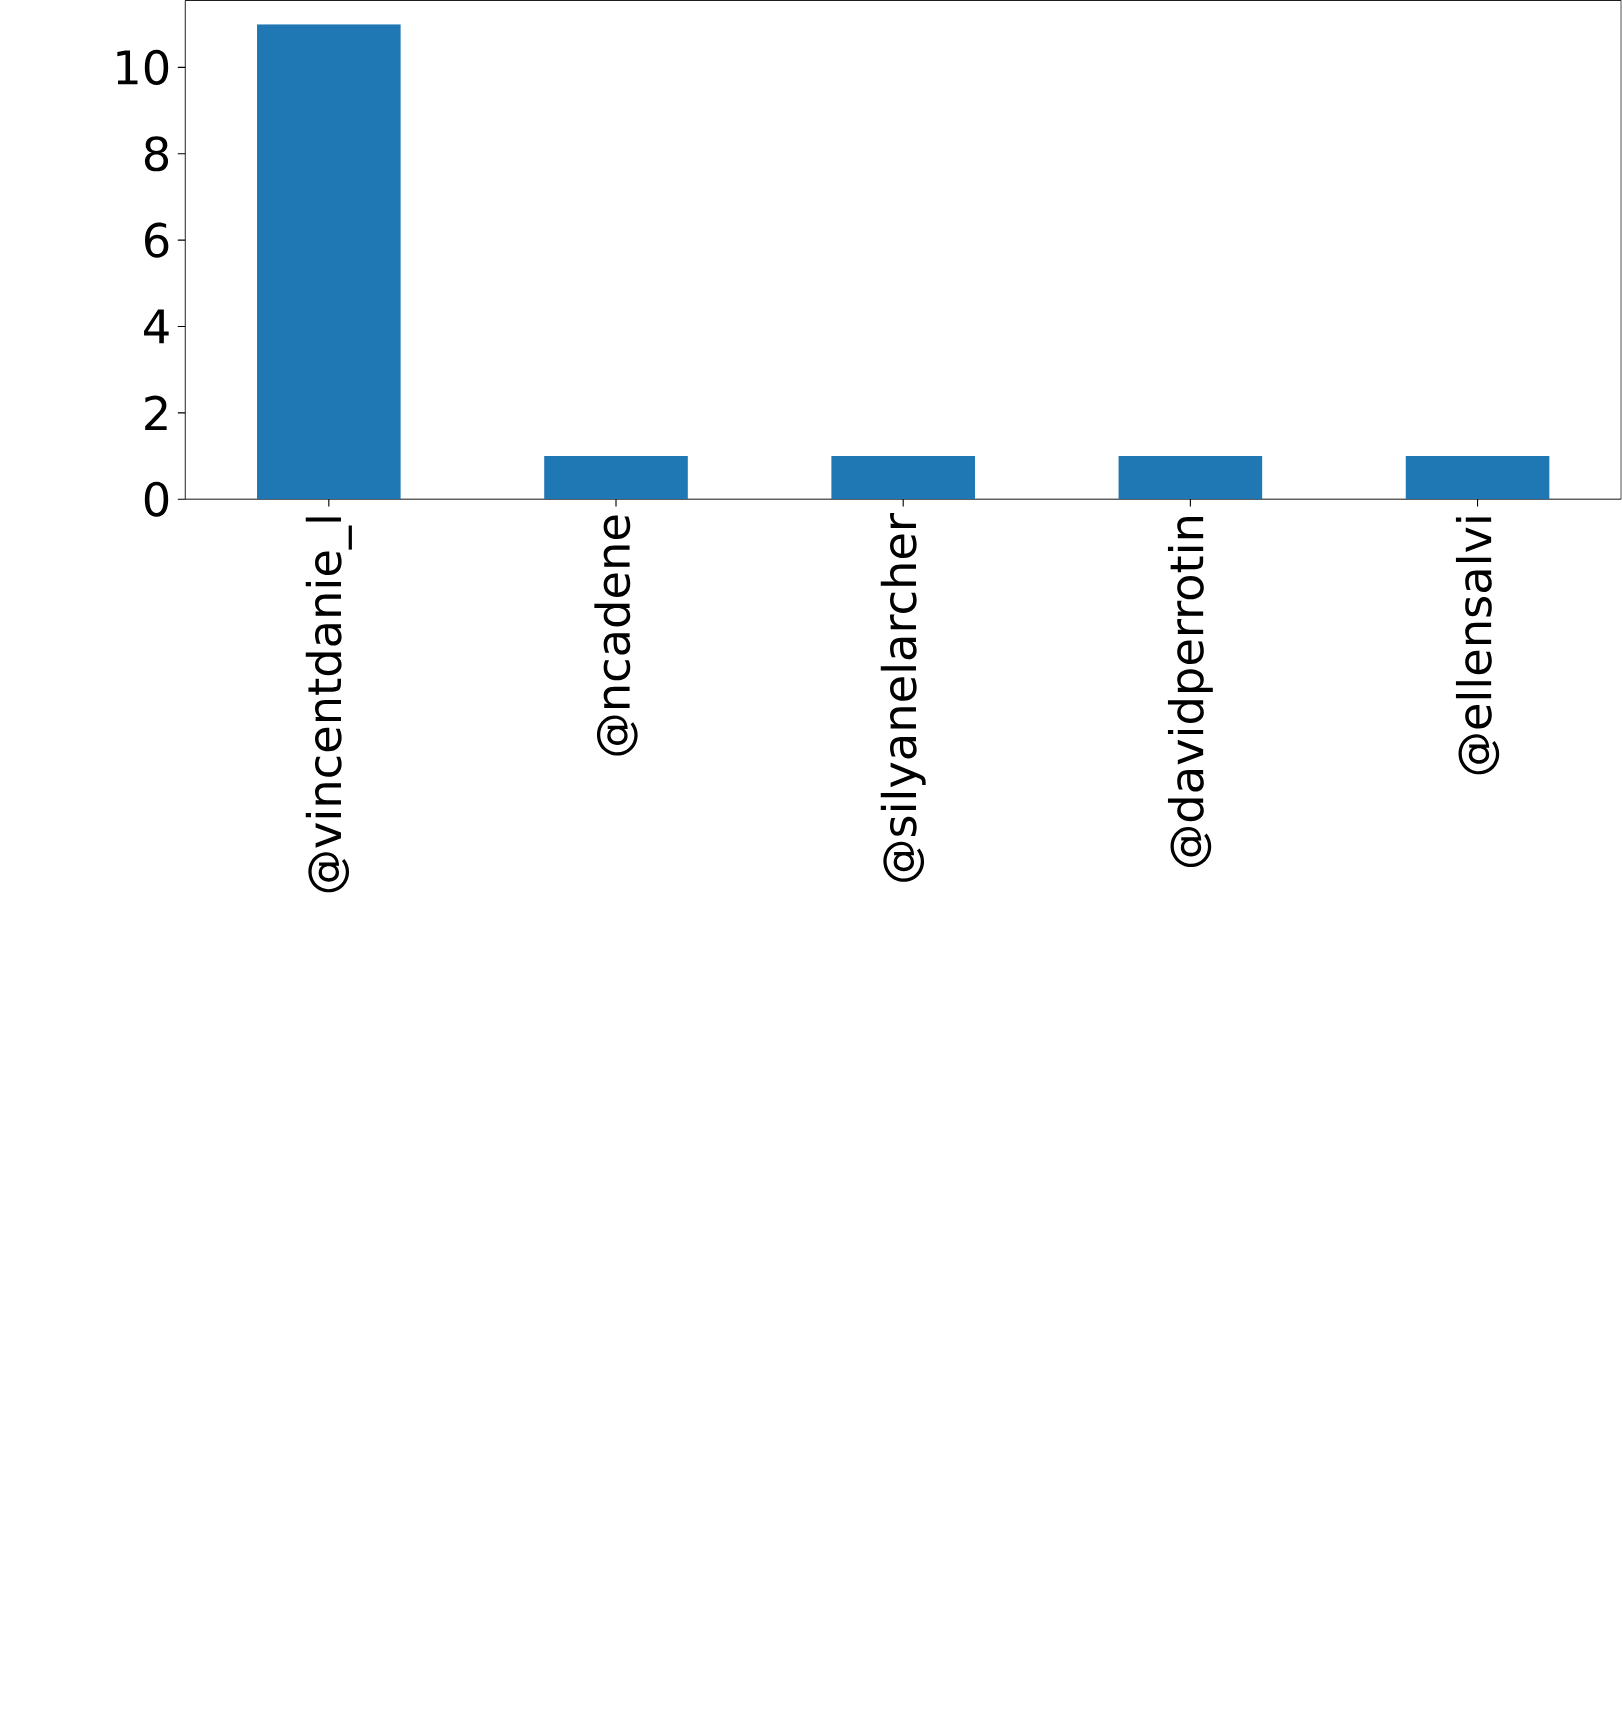 The image size is (1622, 1719). Describe the element at coordinates (156, 326) in the screenshot. I see `y-tick-label: 4` at that location.